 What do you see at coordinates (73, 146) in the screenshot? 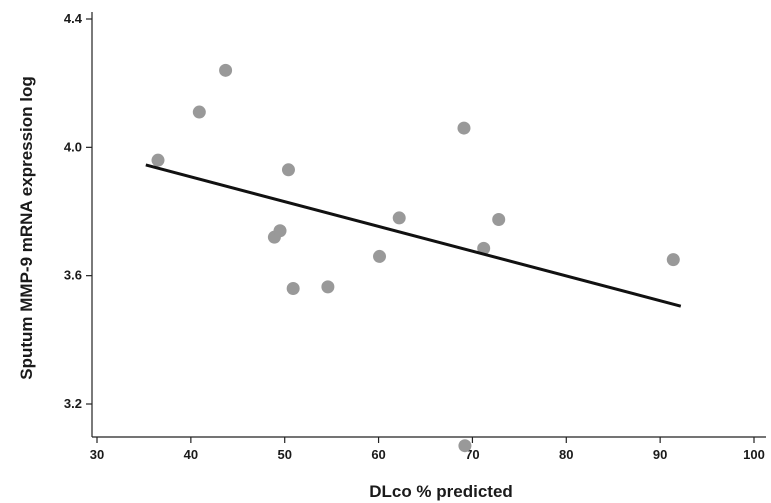
I see `y-tick-label: 4.0` at bounding box center [73, 146].